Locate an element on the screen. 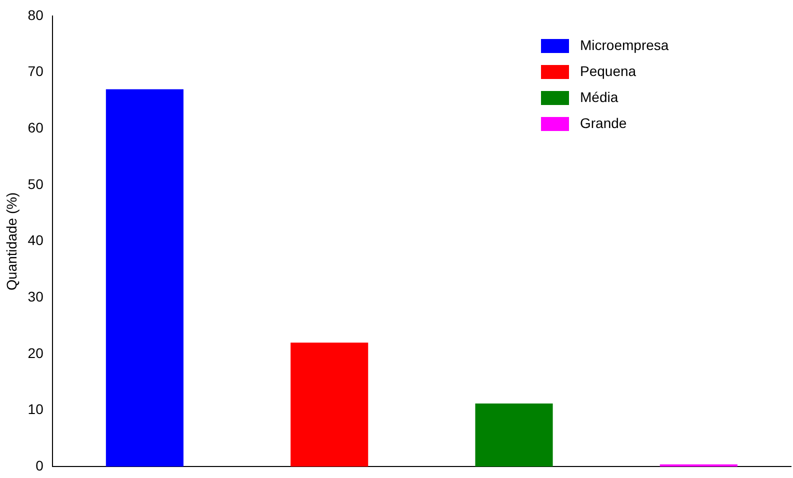 The width and height of the screenshot is (793, 478). y-tick-label: 0 is located at coordinates (40, 465).